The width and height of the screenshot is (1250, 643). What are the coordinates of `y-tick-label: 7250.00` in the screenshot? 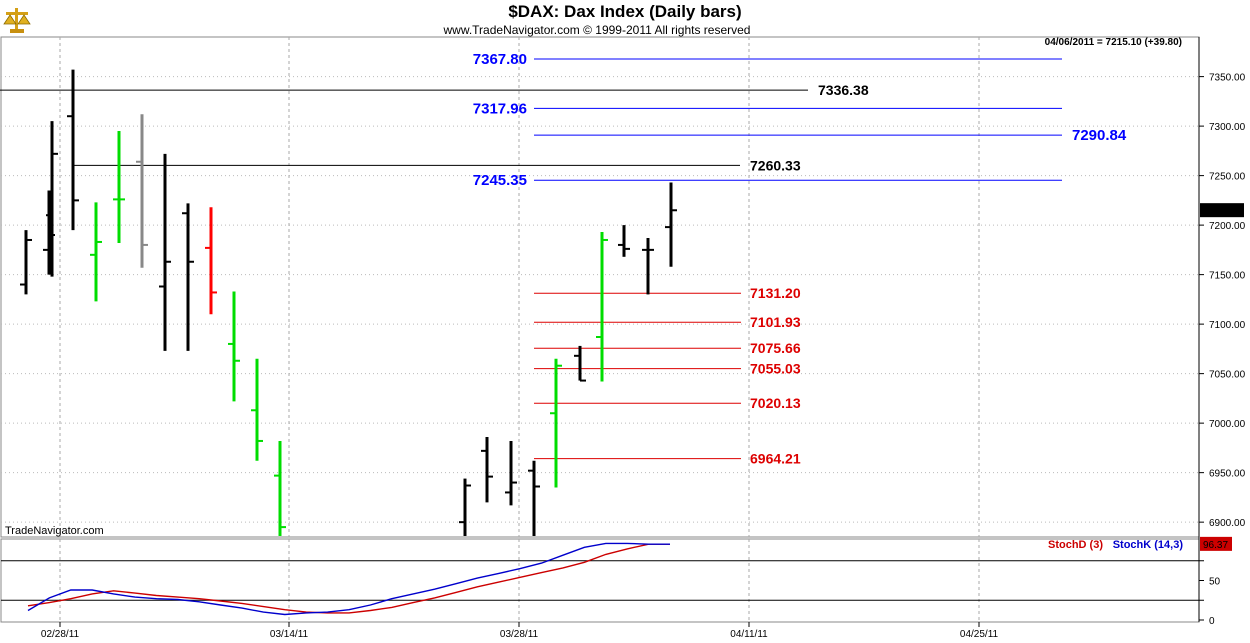 It's located at (1227, 177).